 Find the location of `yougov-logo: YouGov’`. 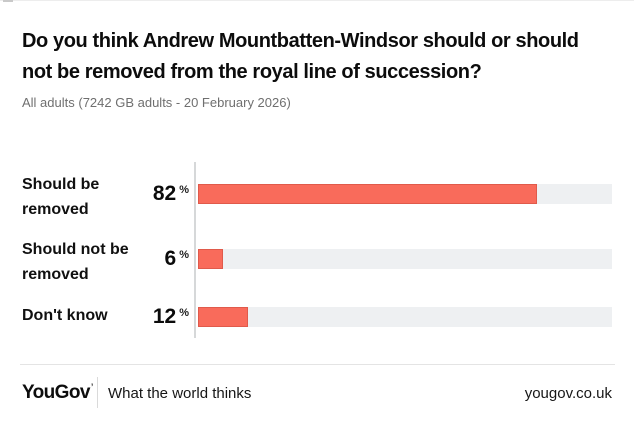

yougov-logo: YouGov’ is located at coordinates (57, 394).